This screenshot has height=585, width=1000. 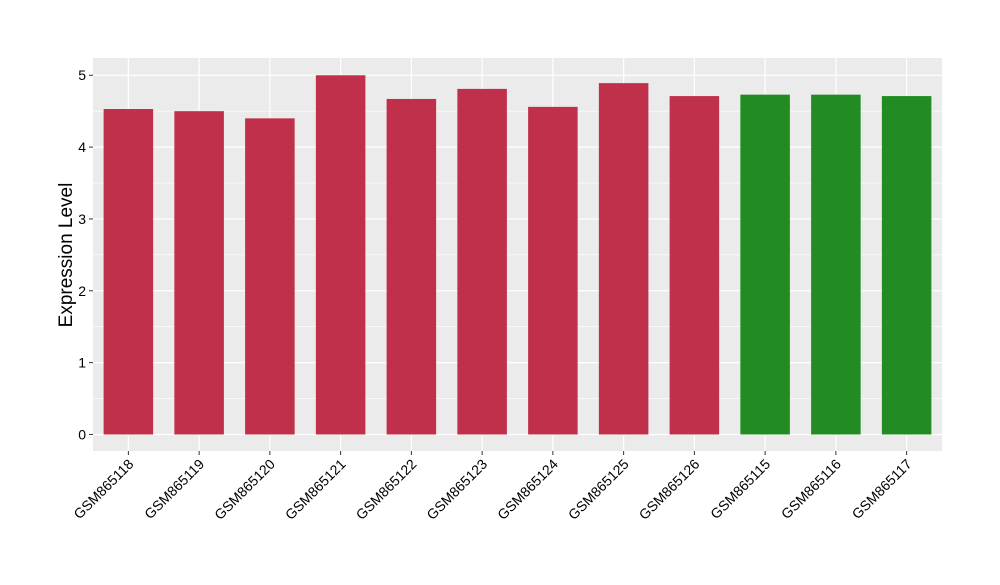 I want to click on bar-GSM865125, so click(x=623, y=259).